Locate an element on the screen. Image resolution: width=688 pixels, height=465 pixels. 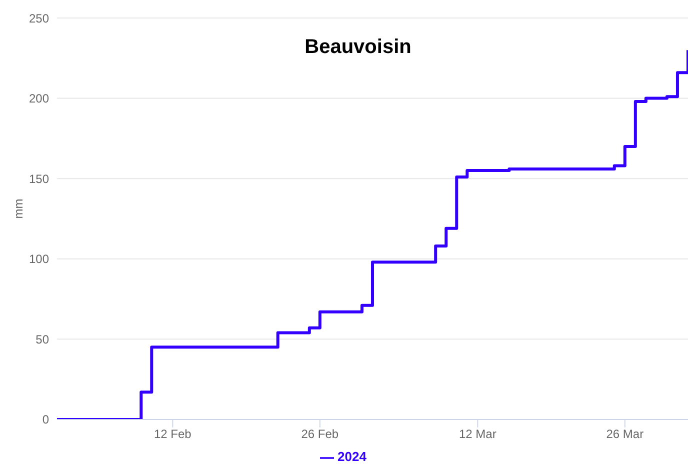
y-tick-label: 0 is located at coordinates (46, 419).